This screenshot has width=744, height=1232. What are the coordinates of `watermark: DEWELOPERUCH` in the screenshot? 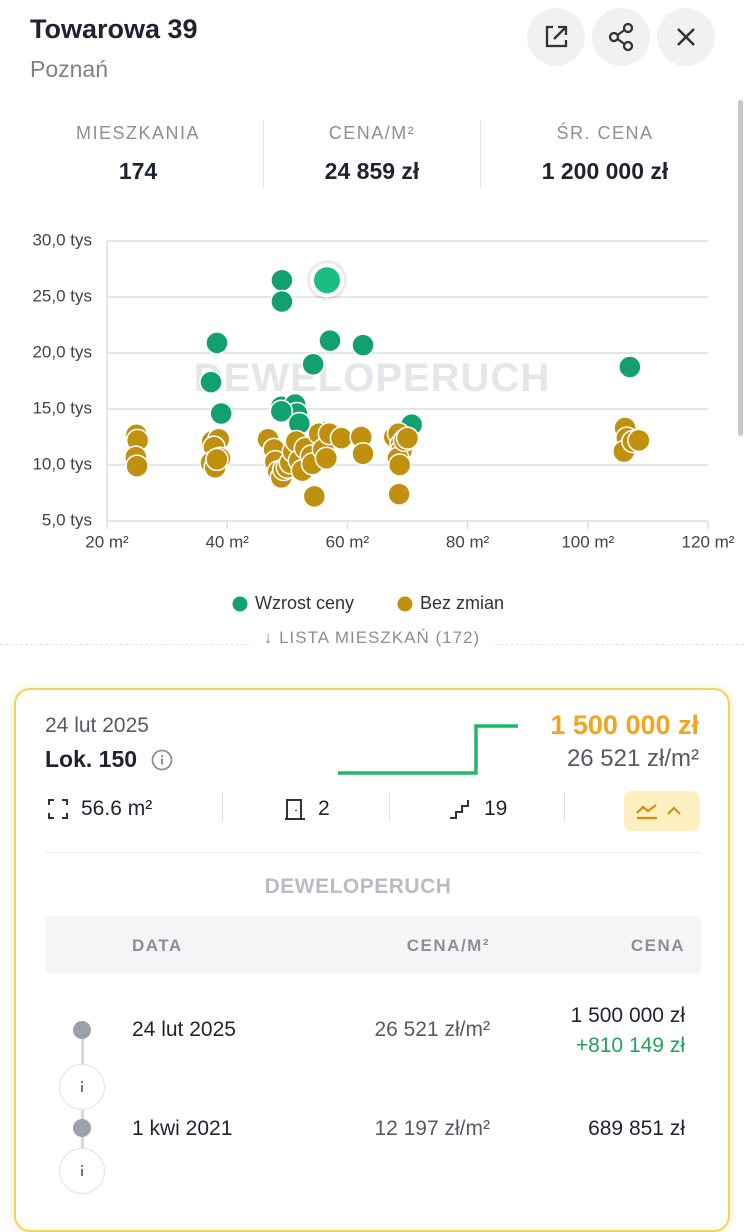 It's located at (372, 378).